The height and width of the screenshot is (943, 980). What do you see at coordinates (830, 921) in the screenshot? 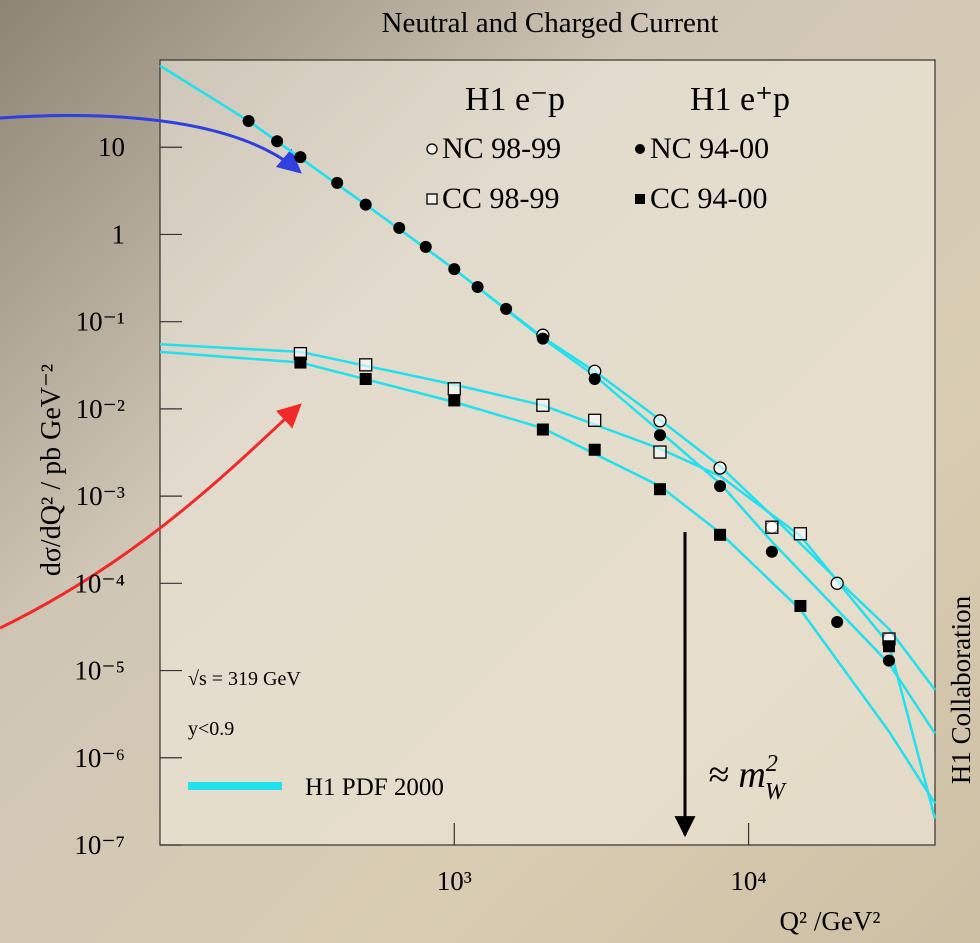
I see `x-axis-label: Q² /GeV²` at bounding box center [830, 921].